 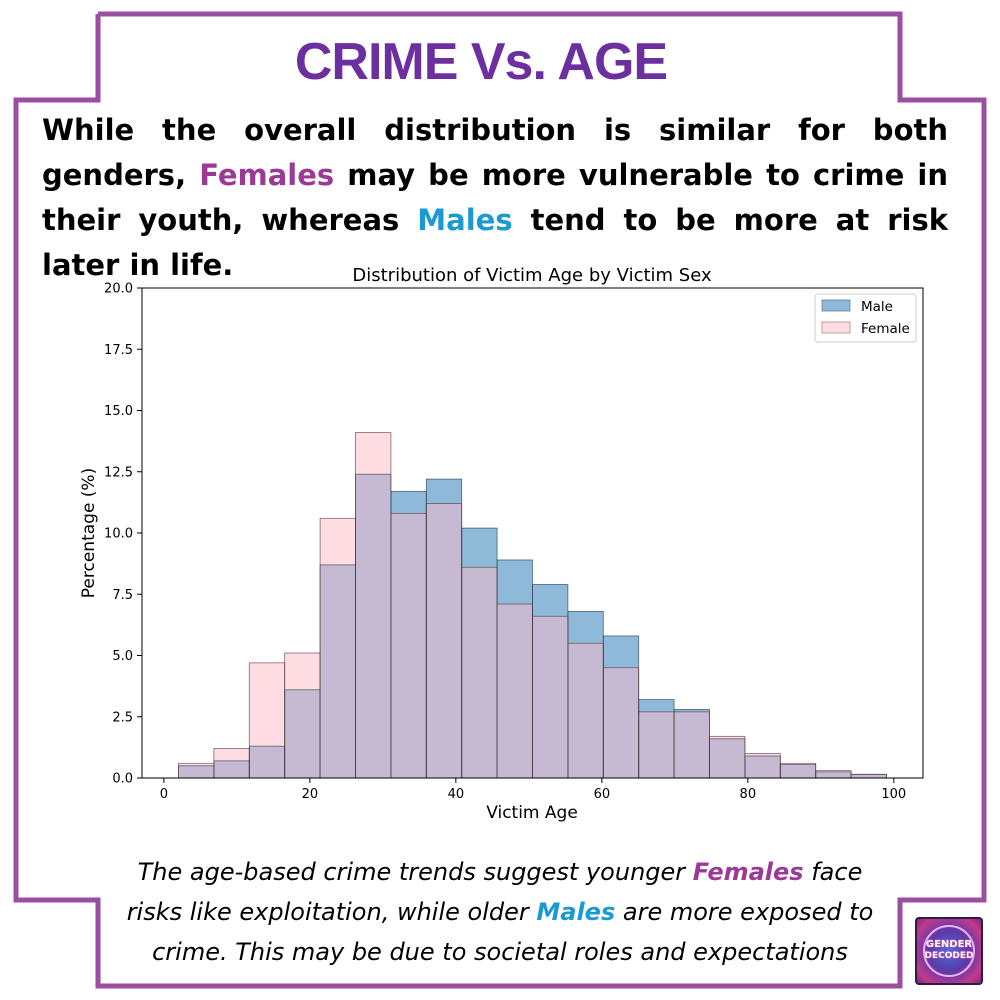 What do you see at coordinates (481, 62) in the screenshot?
I see `page-title: CRIME Vs. AGE` at bounding box center [481, 62].